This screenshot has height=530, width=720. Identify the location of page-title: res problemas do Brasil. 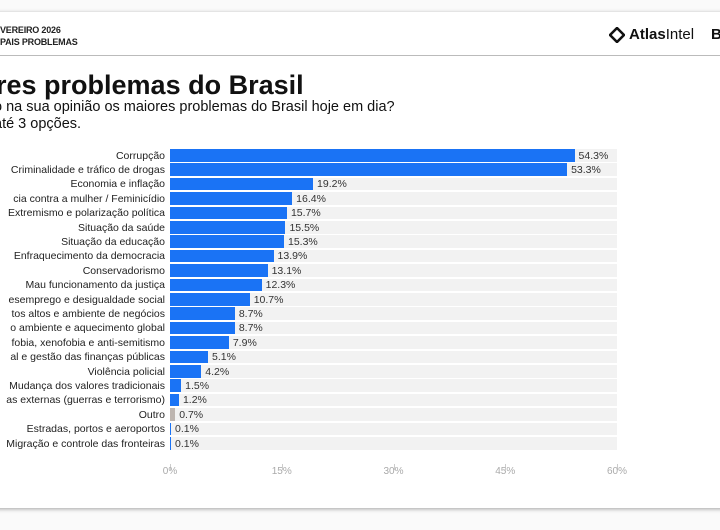
(152, 85).